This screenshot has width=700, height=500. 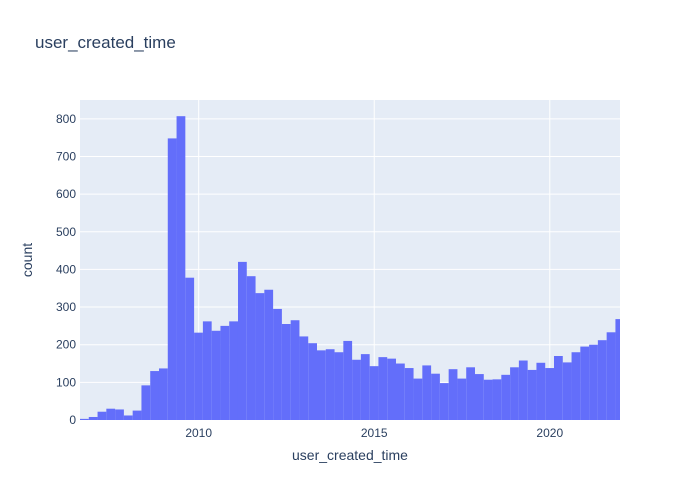 I want to click on y-tick-label: 800, so click(x=66, y=119).